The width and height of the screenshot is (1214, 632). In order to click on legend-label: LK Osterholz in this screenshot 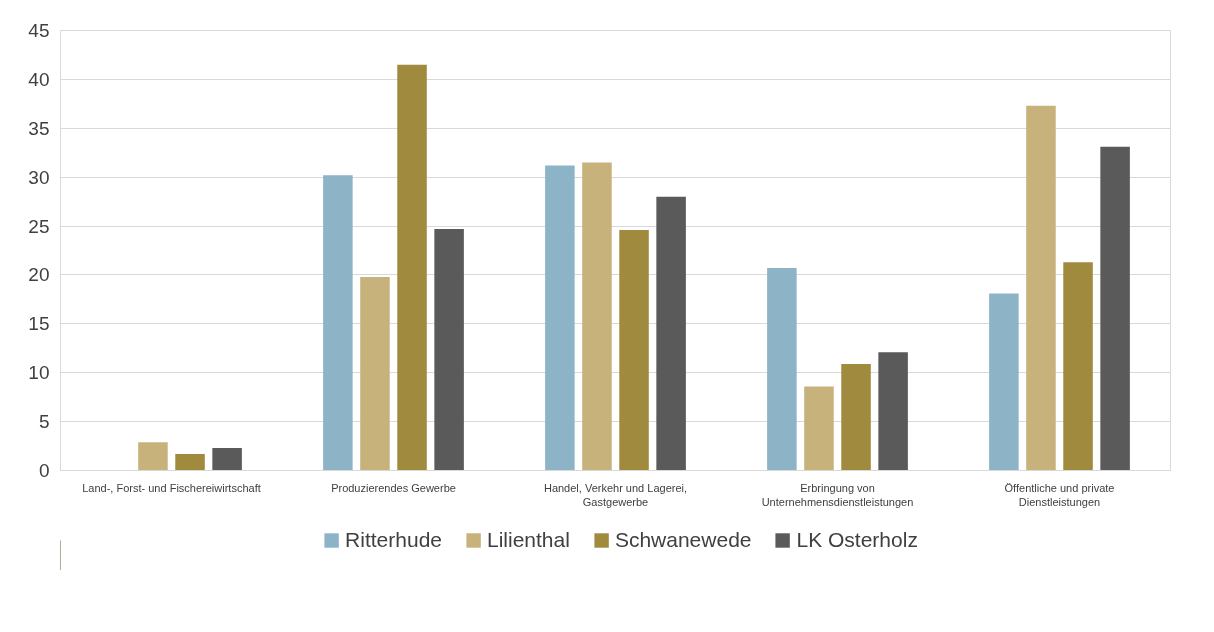, I will do `click(857, 540)`.